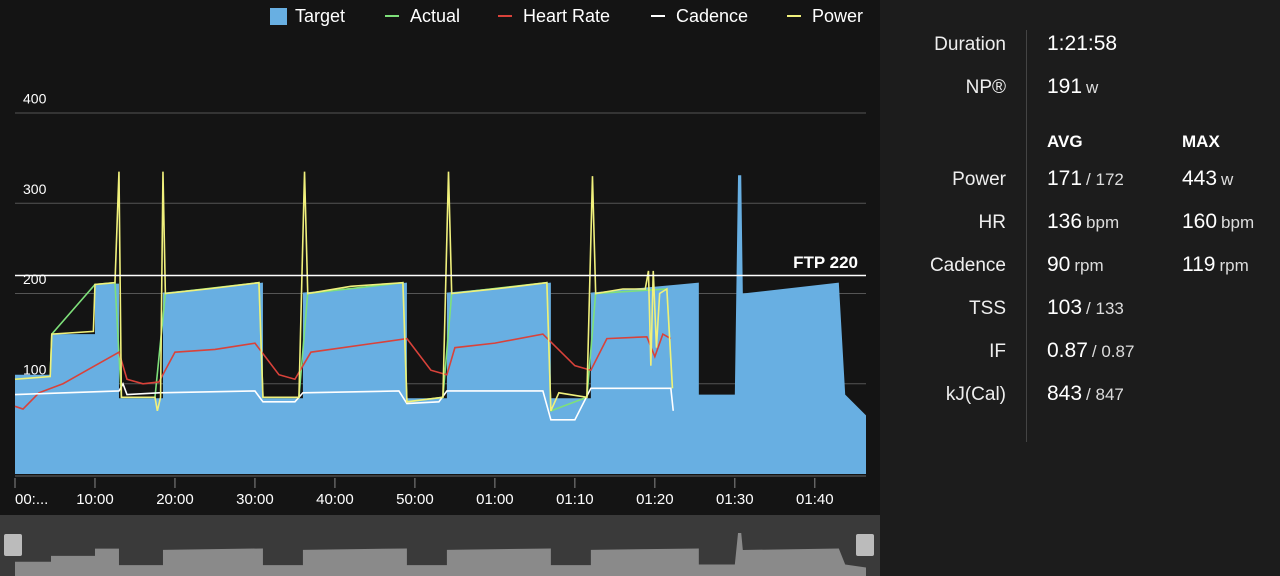 The width and height of the screenshot is (1280, 576). I want to click on stat-value: 0.87/ 0.87, so click(1090, 351).